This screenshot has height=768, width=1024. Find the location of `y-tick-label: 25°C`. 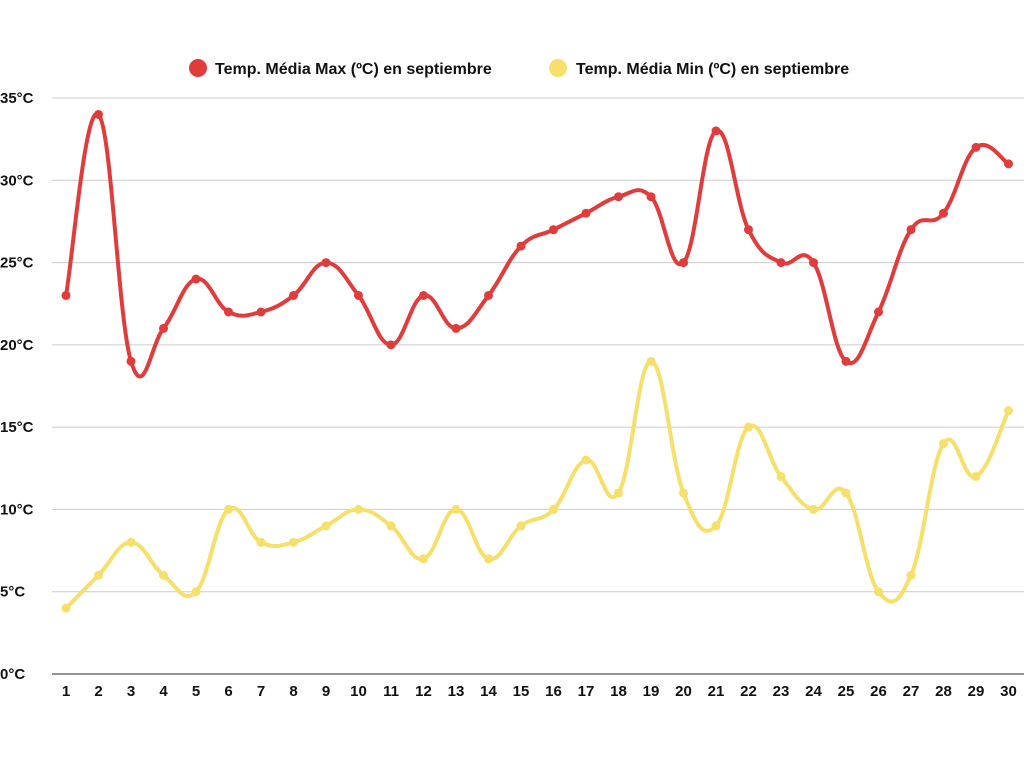

y-tick-label: 25°C is located at coordinates (17, 263).